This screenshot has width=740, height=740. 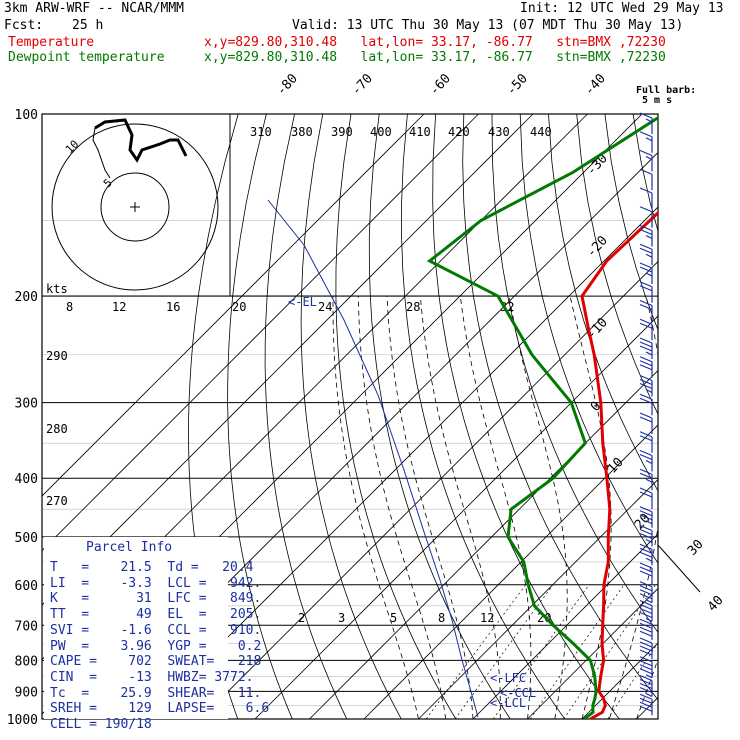 What do you see at coordinates (302, 132) in the screenshot?
I see `theta-tick-label: 380` at bounding box center [302, 132].